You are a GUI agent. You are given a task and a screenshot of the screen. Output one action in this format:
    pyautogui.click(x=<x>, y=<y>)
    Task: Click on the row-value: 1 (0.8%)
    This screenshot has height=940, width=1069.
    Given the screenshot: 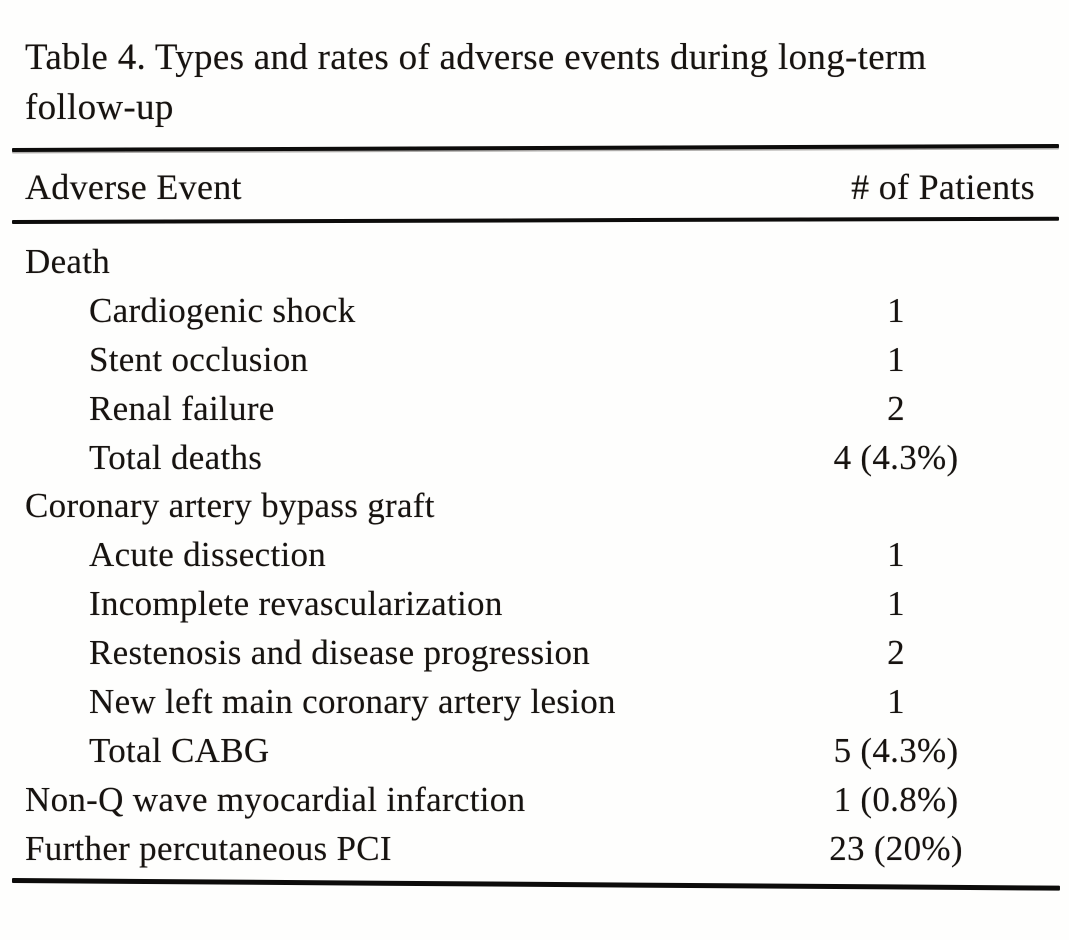 What is the action you would take?
    pyautogui.click(x=896, y=799)
    